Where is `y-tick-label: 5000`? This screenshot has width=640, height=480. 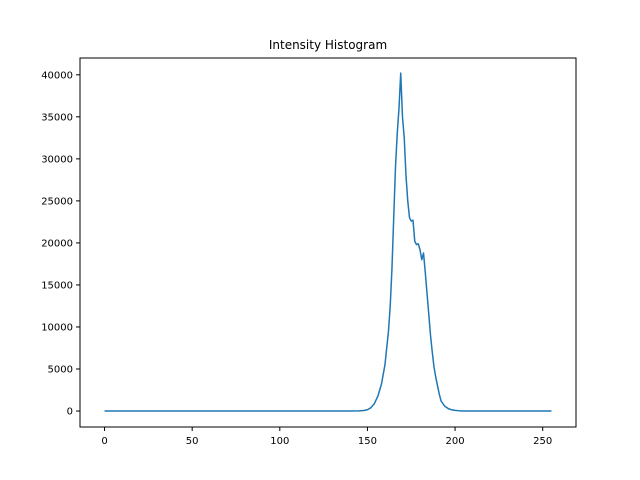
y-tick-label: 5000 is located at coordinates (60, 370).